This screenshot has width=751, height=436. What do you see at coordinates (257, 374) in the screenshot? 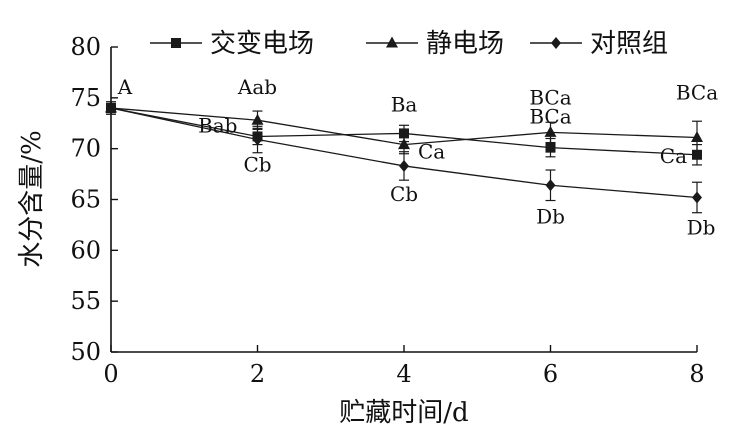
I see `x-tick-label: 2` at bounding box center [257, 374].